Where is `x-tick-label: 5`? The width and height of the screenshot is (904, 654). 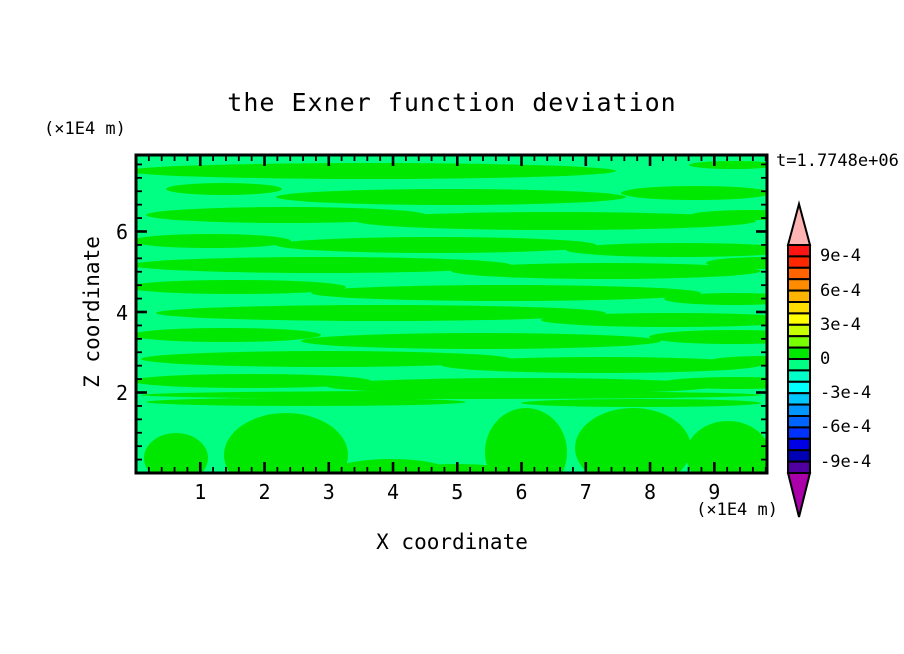
x-tick-label: 5 is located at coordinates (457, 492).